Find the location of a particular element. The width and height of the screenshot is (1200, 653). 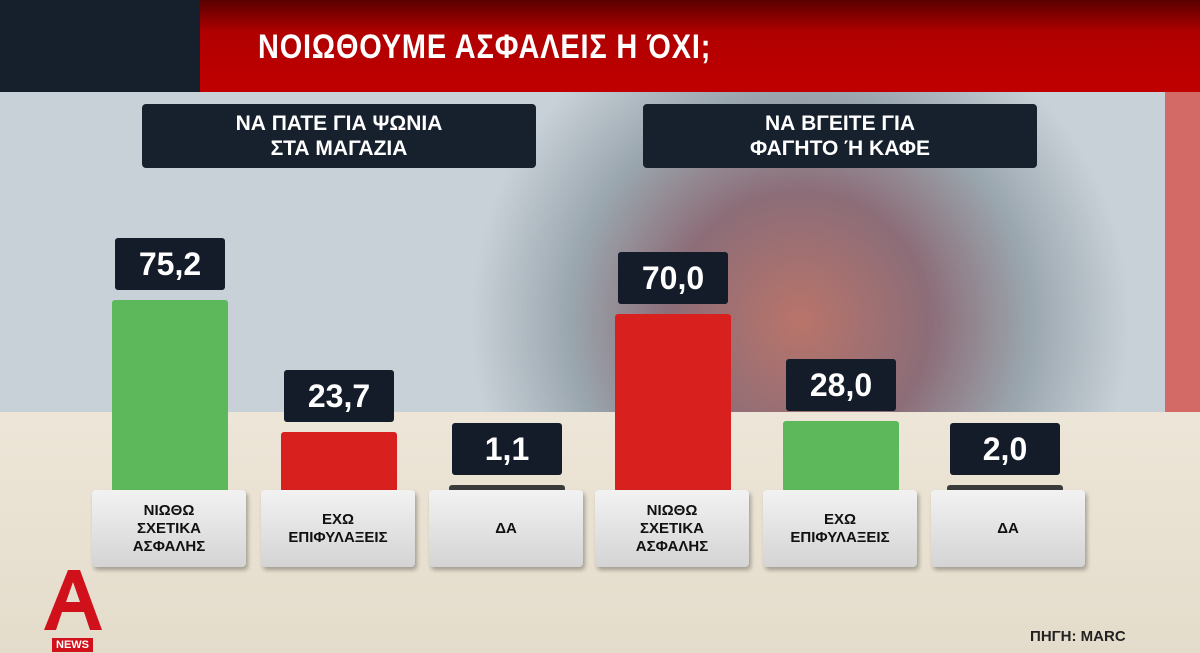

page-title: ΝΟΙΩΘΟΥΜΕ ΑΣΦΑΛΕΙΣ Η ΌΧΙ; is located at coordinates (485, 47).